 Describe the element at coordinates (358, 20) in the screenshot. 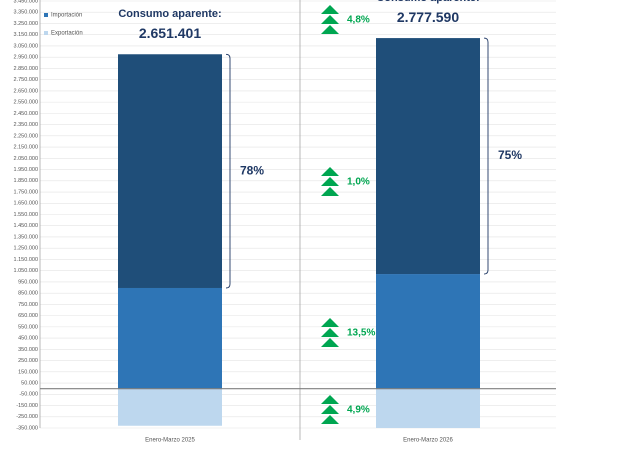

I see `change-label: 4,8%` at that location.